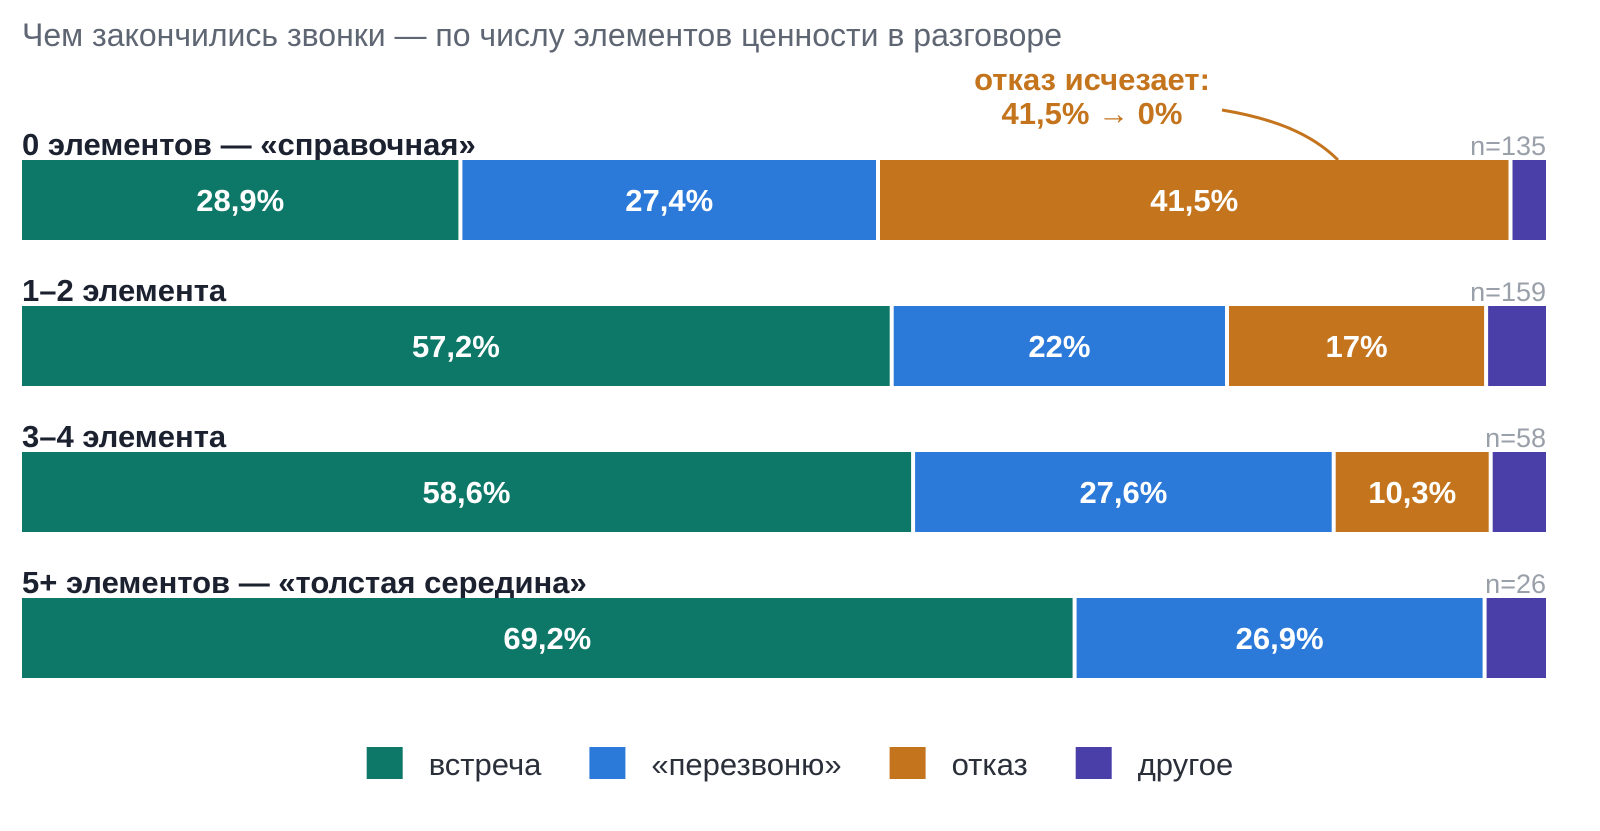 This screenshot has width=1600, height=831. I want to click on row-label: 0 элементов — «справочная», so click(249, 144).